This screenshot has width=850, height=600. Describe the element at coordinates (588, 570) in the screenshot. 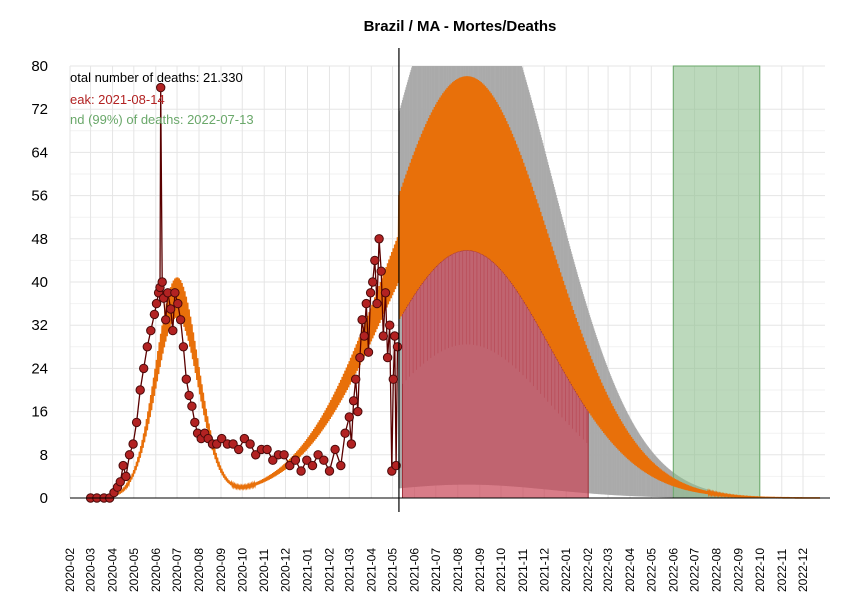

I see `xtick-label: 2022-02` at that location.